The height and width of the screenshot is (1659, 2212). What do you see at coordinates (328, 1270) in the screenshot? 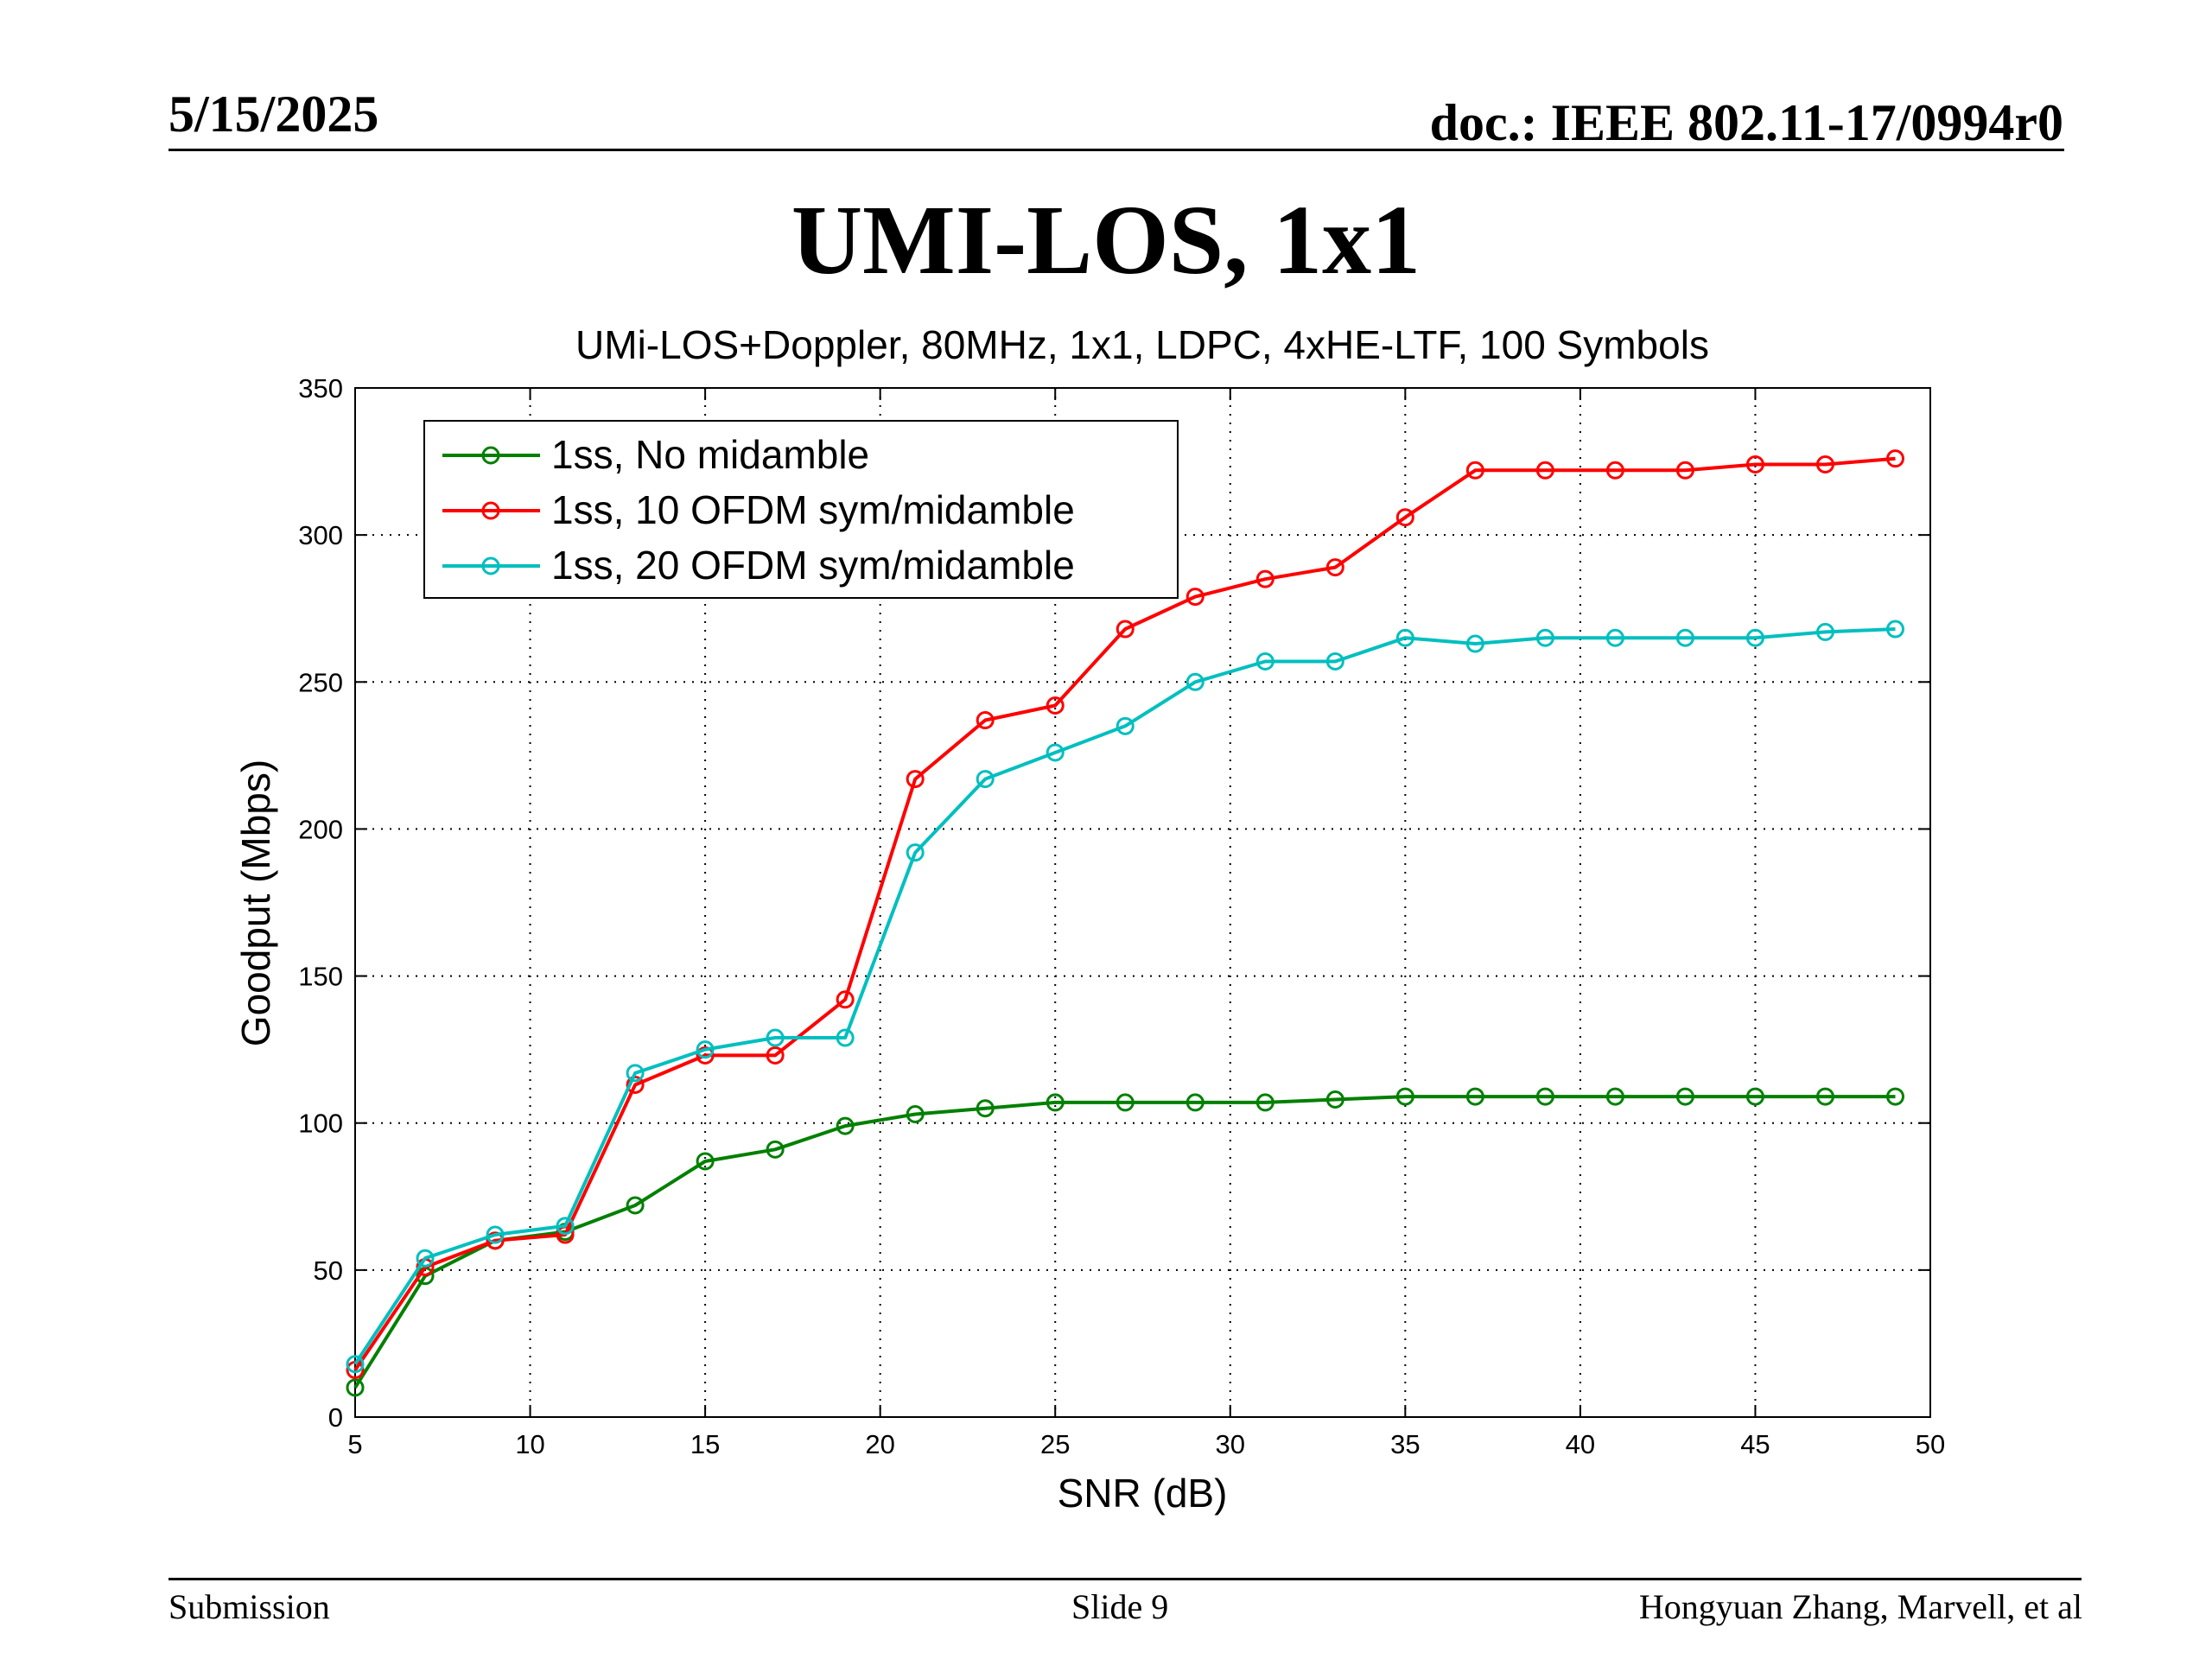
I see `y-tick-label: 50` at bounding box center [328, 1270].